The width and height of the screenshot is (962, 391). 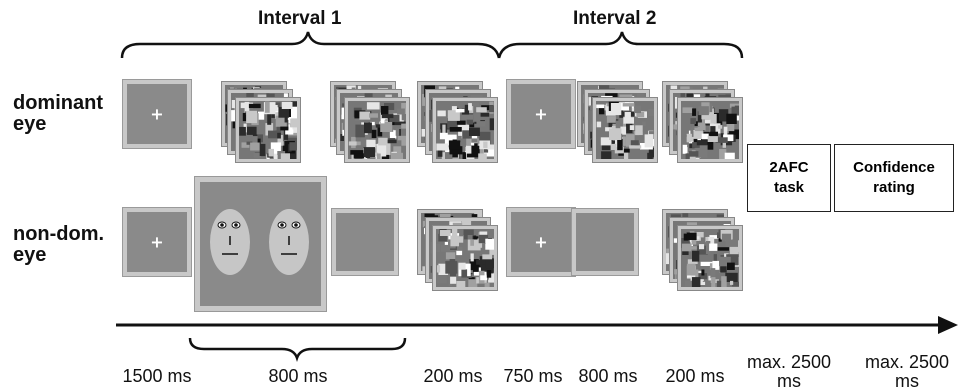 What do you see at coordinates (620, 45) in the screenshot?
I see `interval-2-brace` at bounding box center [620, 45].